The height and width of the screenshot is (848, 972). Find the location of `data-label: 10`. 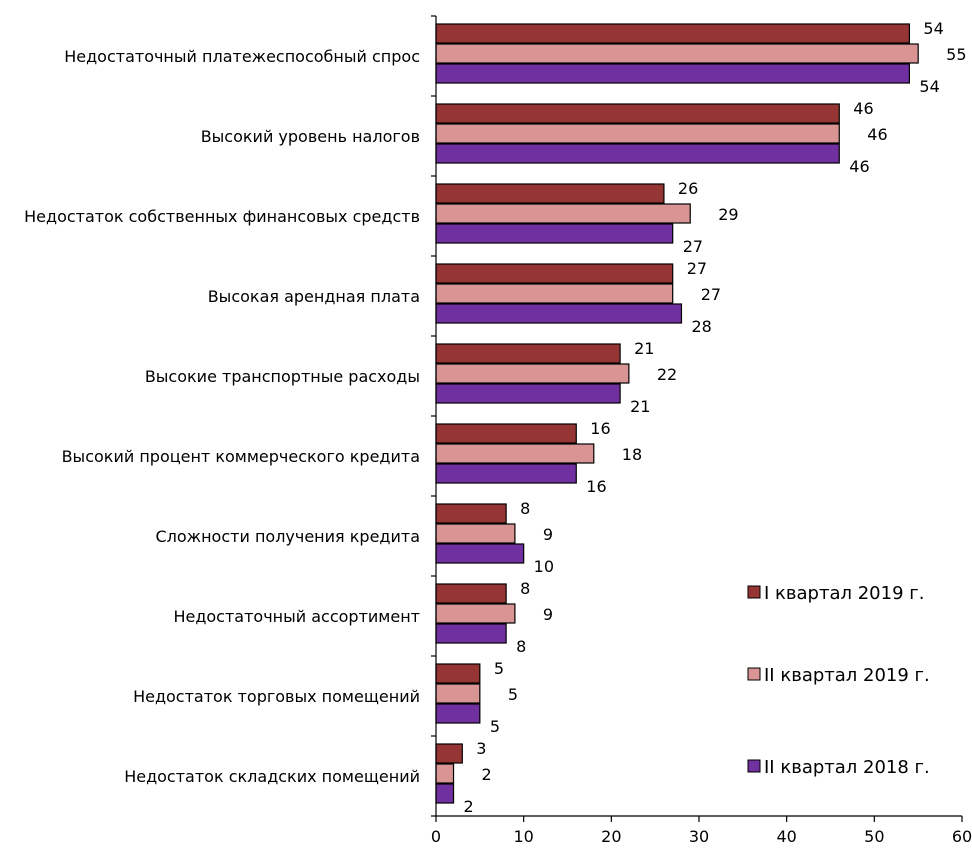

data-label: 10 is located at coordinates (544, 566).